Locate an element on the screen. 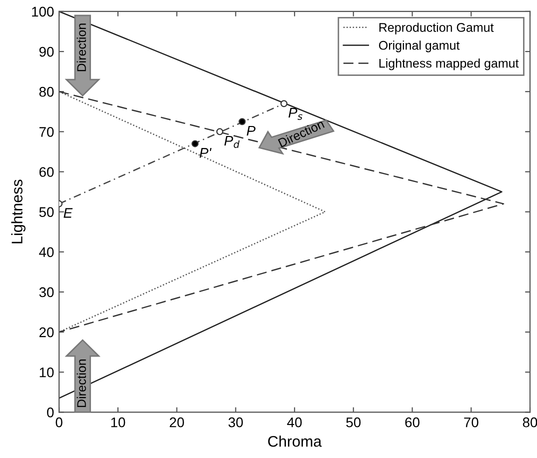 This screenshot has width=537, height=458. y-tick-label: 40 is located at coordinates (46, 252).